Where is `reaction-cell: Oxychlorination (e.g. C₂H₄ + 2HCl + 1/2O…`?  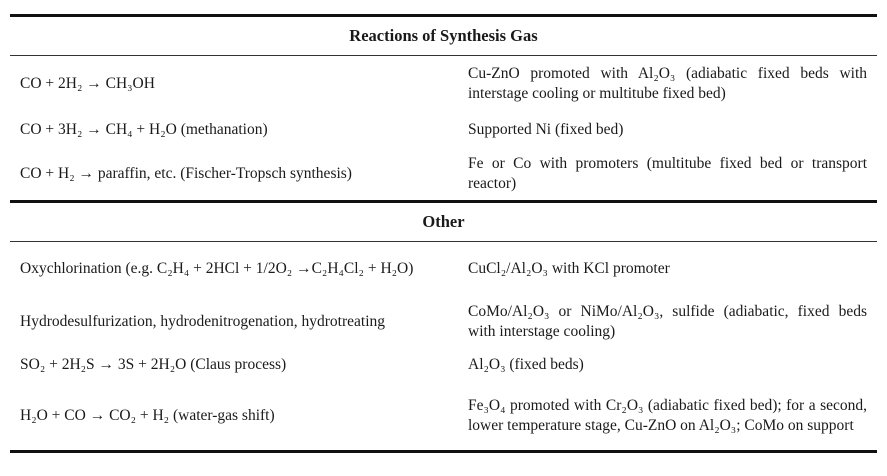
reaction-cell: Oxychlorination (e.g. C₂H₄ + 2HCl + 1/2O… is located at coordinates (217, 268).